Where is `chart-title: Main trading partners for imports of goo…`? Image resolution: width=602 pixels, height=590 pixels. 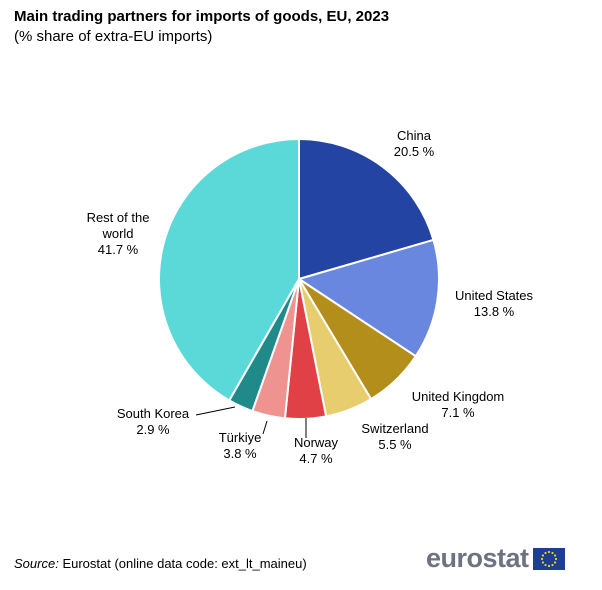
chart-title: Main trading partners for imports of goo… is located at coordinates (202, 16).